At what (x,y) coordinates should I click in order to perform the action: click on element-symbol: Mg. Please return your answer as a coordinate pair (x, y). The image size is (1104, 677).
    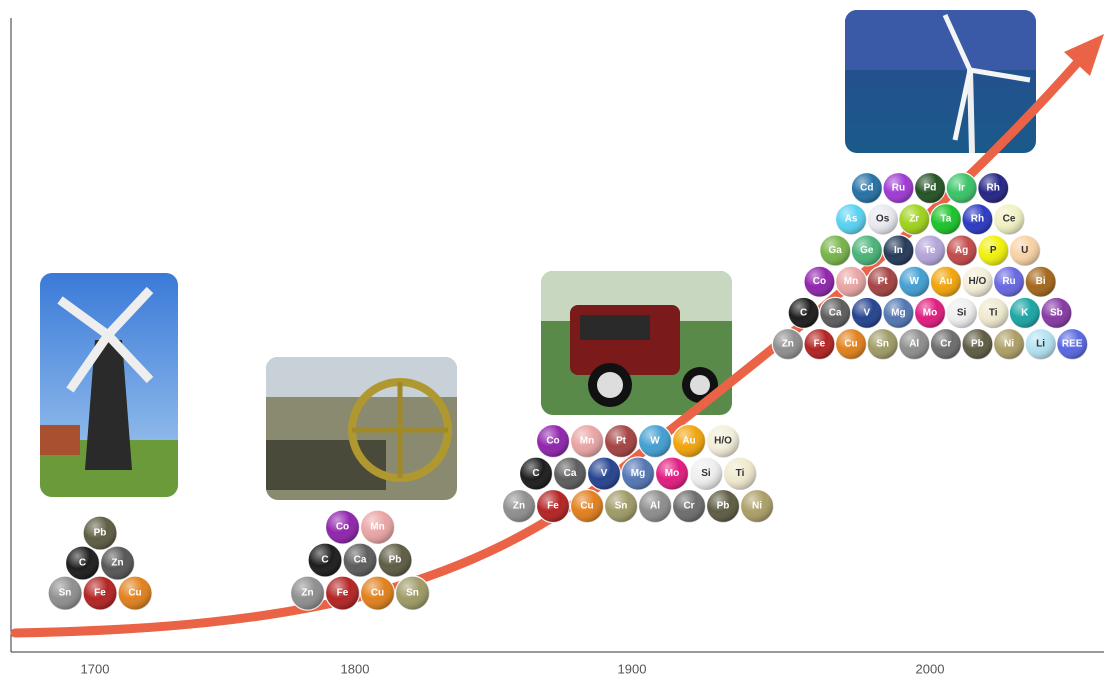
    Looking at the image, I should click on (638, 473).